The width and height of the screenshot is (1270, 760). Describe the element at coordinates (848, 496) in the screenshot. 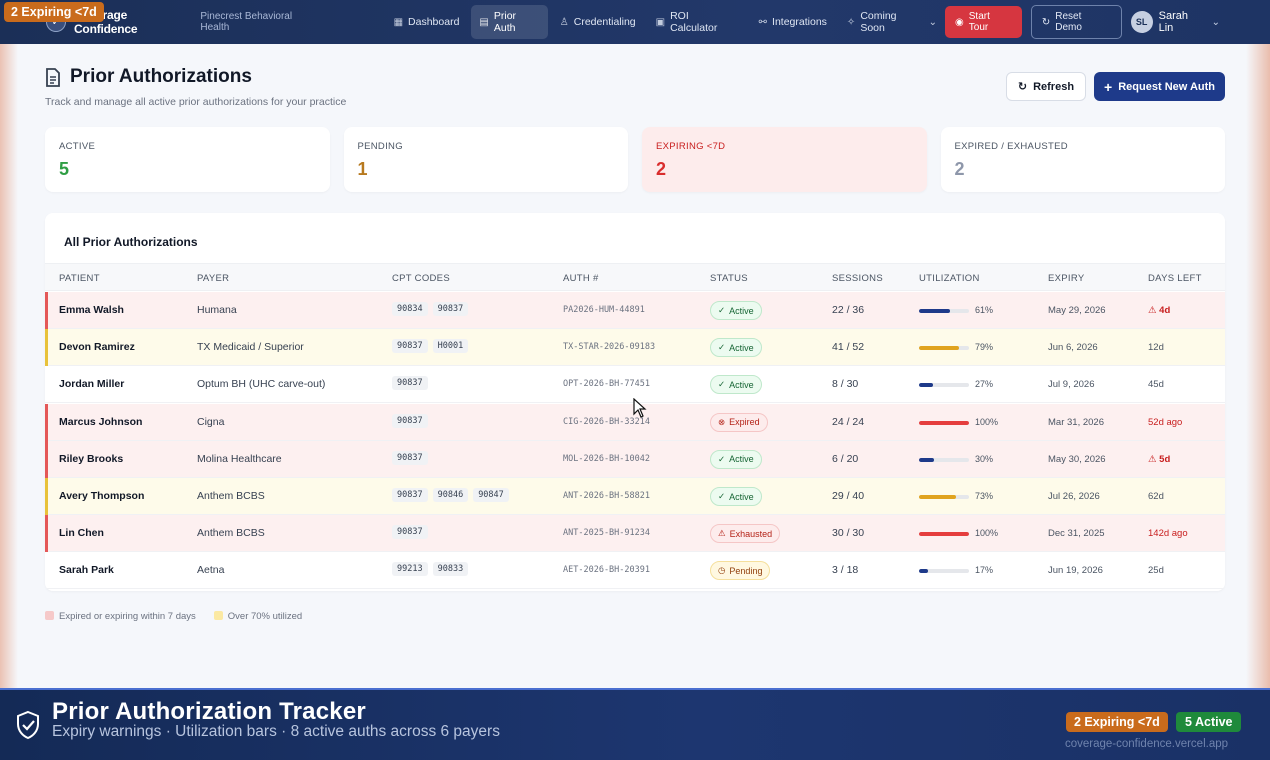

I see `sessions-count: 29 / 40` at that location.